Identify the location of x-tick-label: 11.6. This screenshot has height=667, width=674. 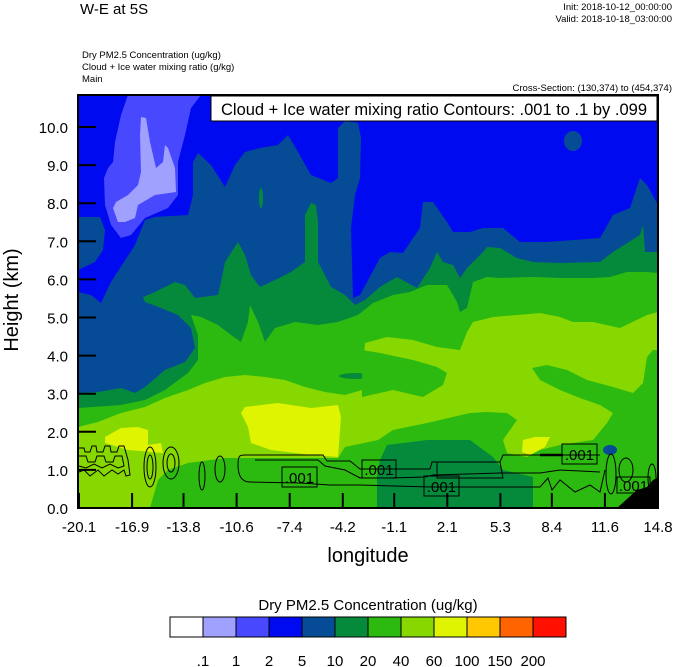
(605, 527).